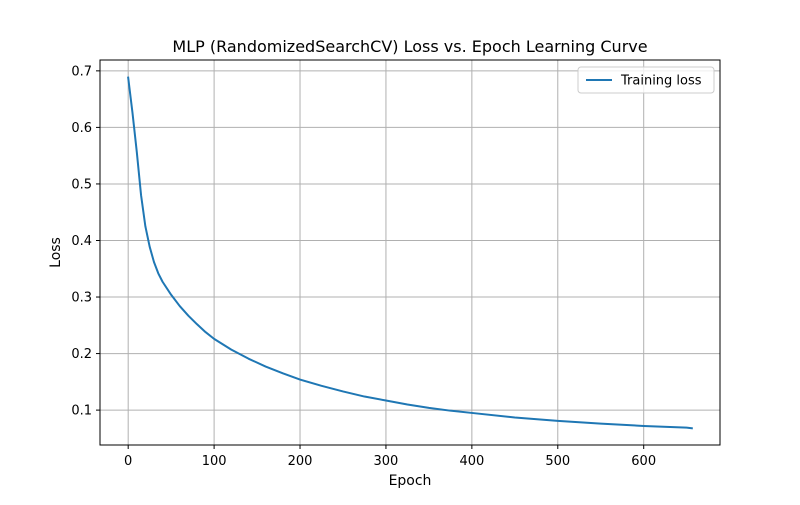 The image size is (800, 505). Describe the element at coordinates (81, 411) in the screenshot. I see `y-tick-label: 0.1` at that location.